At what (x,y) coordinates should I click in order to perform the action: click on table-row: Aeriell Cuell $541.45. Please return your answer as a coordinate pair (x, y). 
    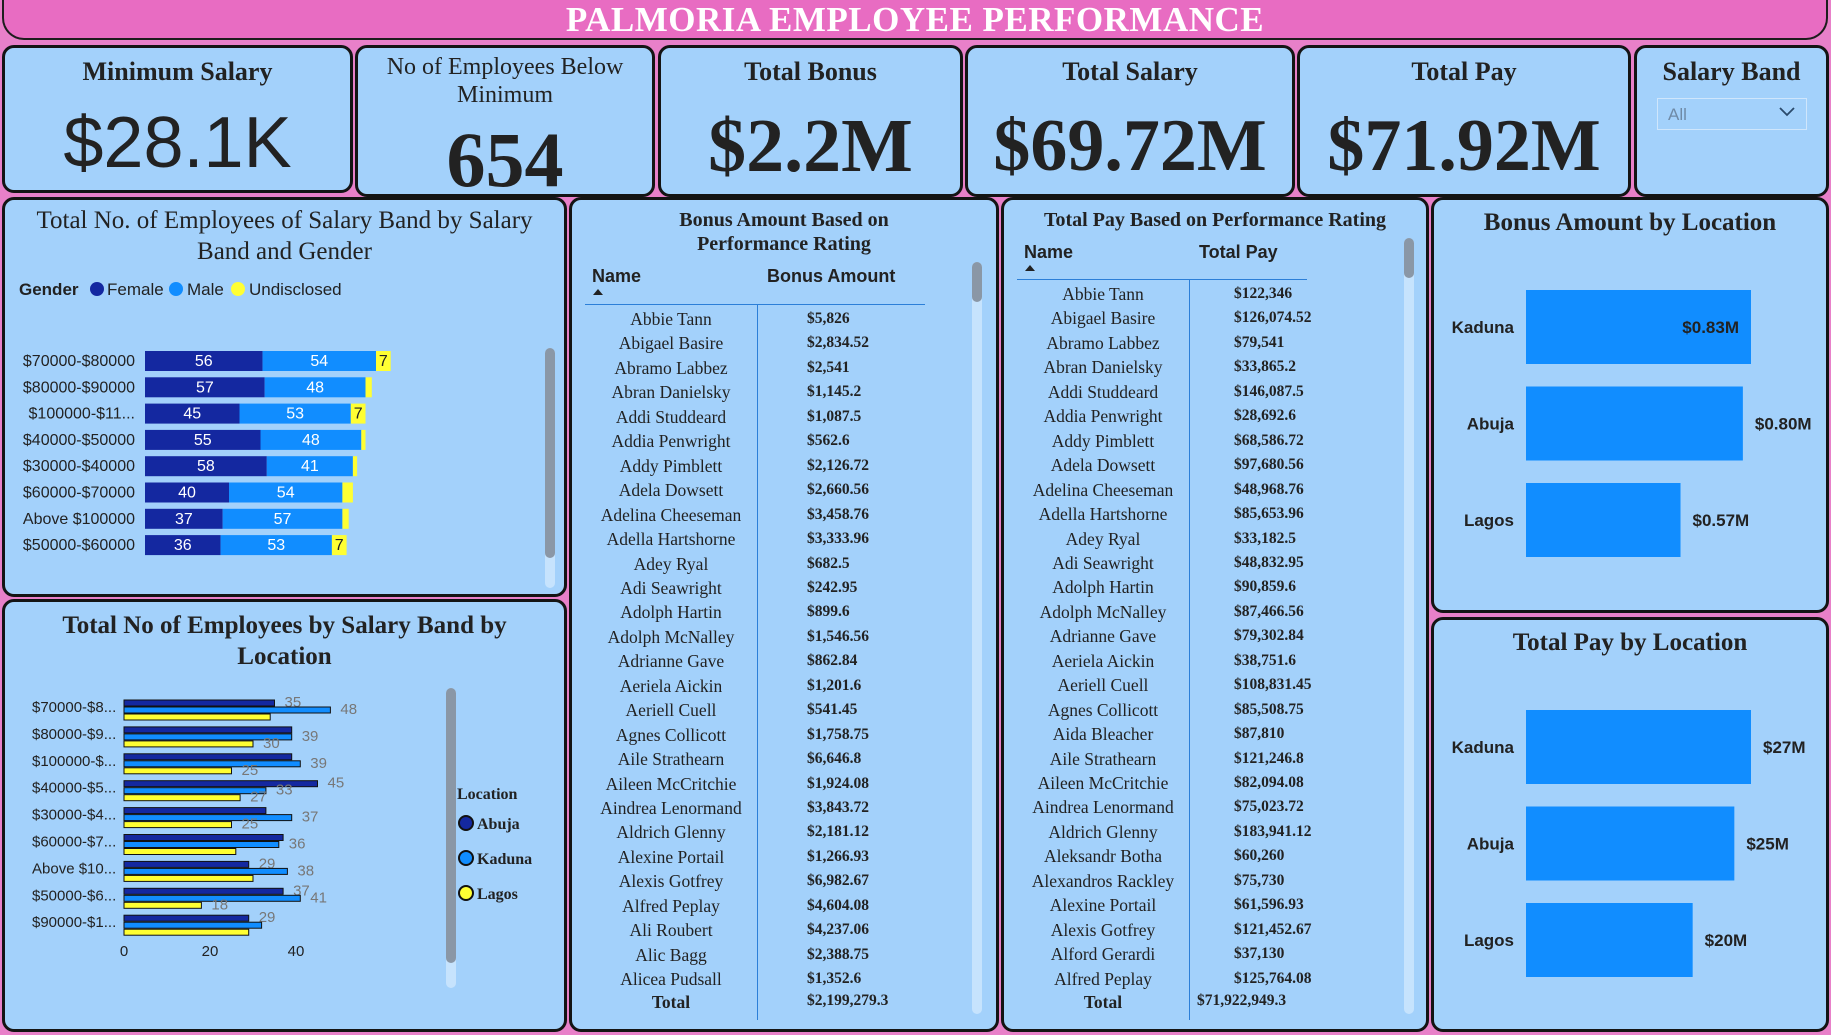
    Looking at the image, I should click on (772, 708).